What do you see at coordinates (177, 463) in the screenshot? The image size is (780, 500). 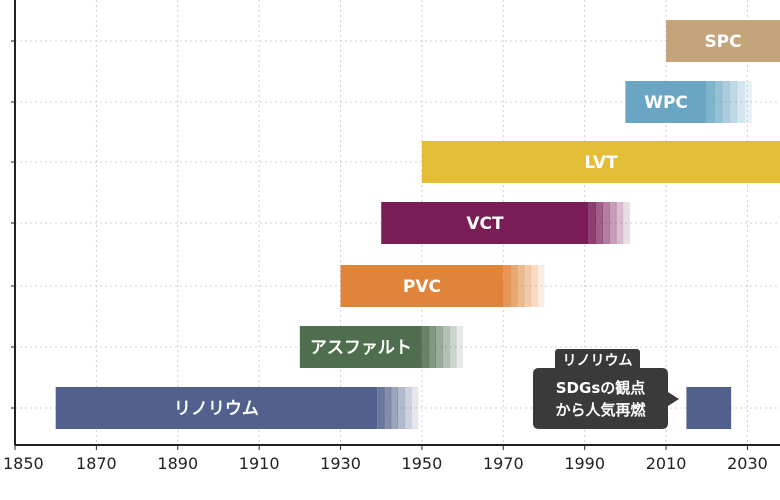 I see `x-tick-label: 1890` at bounding box center [177, 463].